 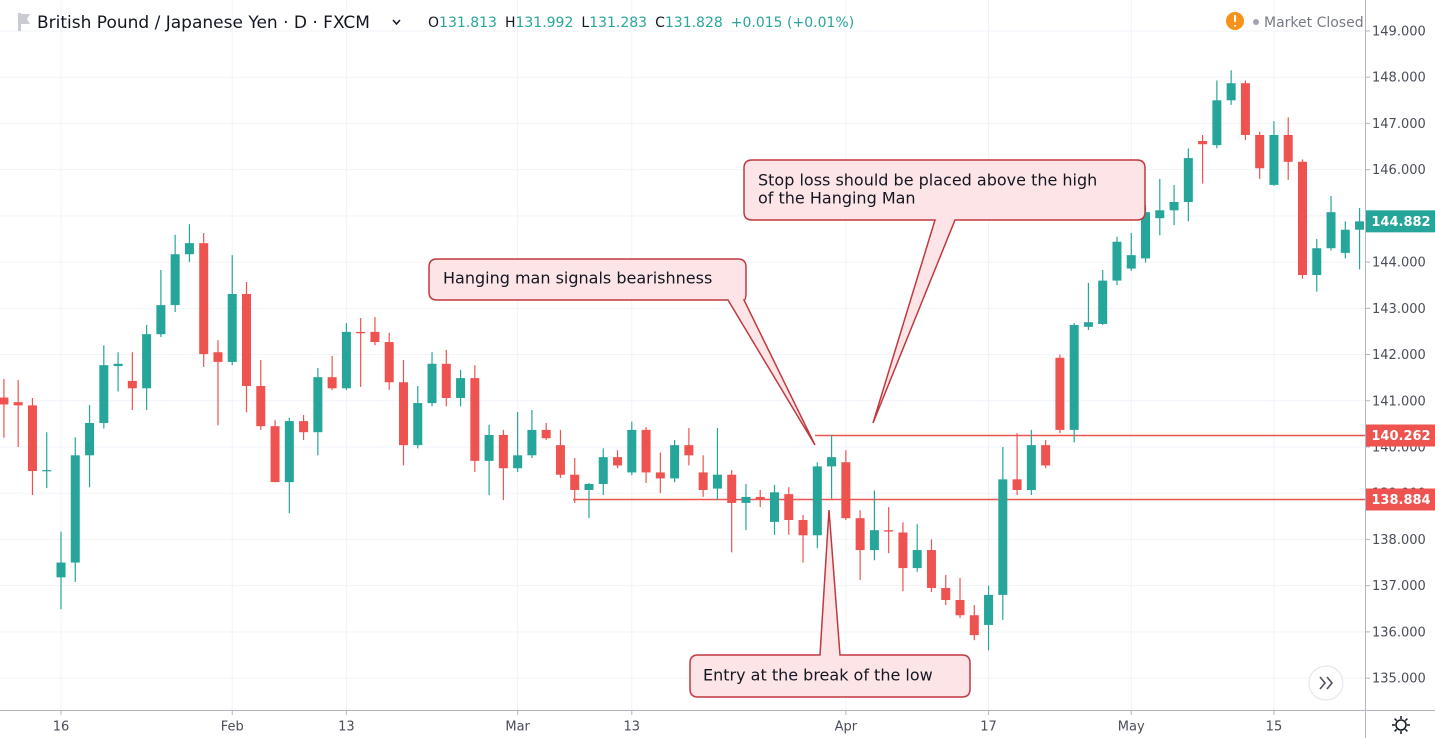 I want to click on y-tick-label: 147.000, so click(x=1399, y=124).